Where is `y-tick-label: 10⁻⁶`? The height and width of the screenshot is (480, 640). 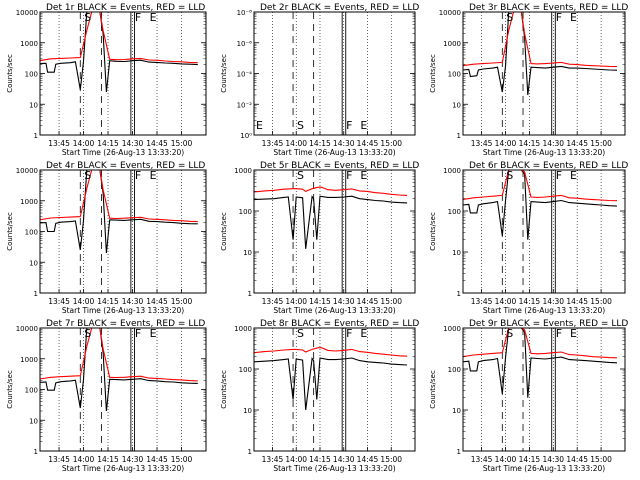 y-tick-label: 10⁻⁶ is located at coordinates (245, 44).